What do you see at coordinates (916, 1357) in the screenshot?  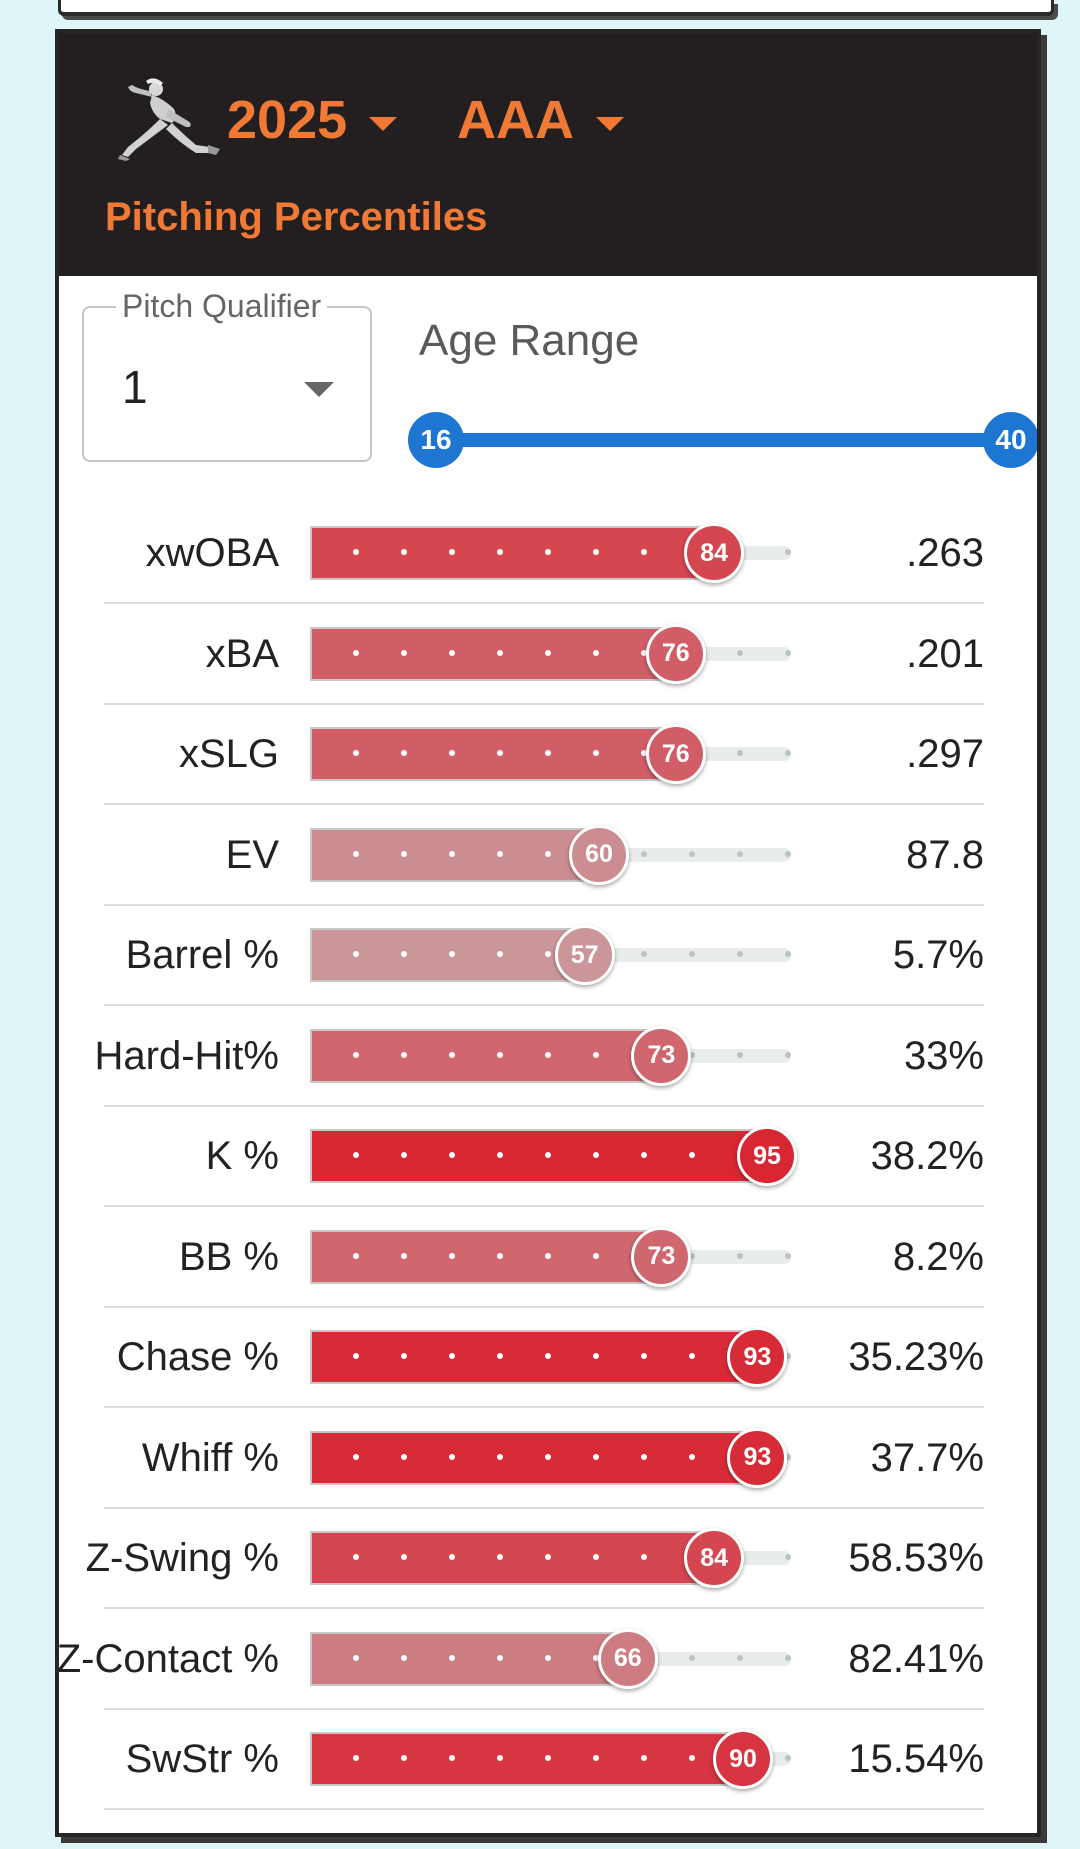 I see `metric-value: 35.23%` at bounding box center [916, 1357].